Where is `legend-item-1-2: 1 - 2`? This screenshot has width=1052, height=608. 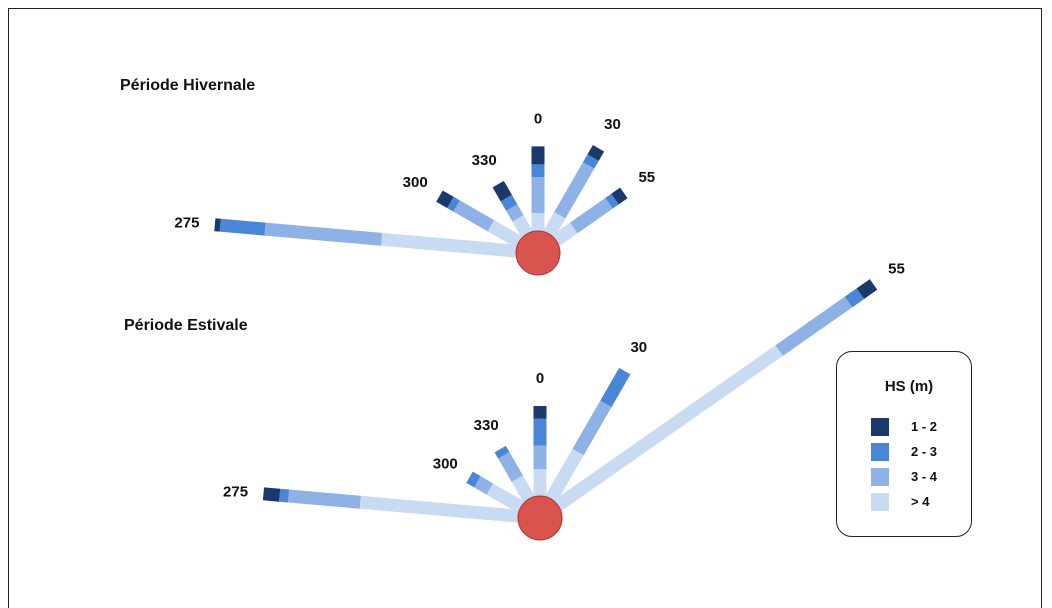 legend-item-1-2: 1 - 2 is located at coordinates (918, 427).